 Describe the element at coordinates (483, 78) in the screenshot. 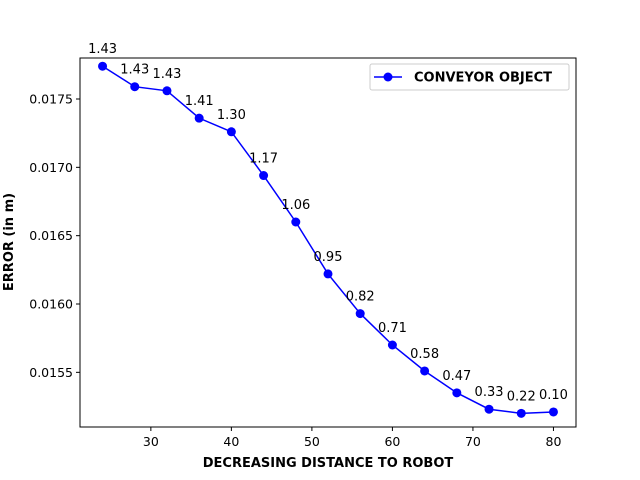

I see `legend-label: CONVEYOR OBJECT` at that location.